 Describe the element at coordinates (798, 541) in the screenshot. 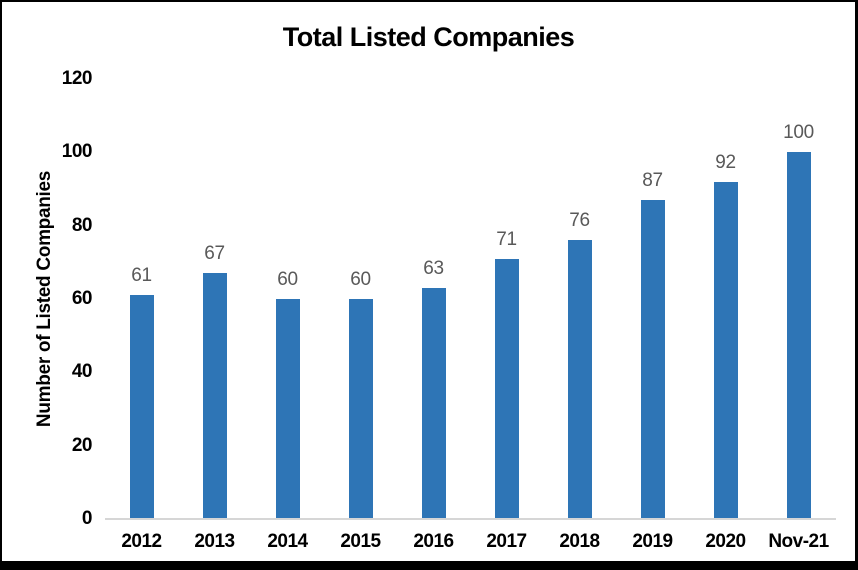

I see `x-label-Nov-21: Nov-21` at that location.